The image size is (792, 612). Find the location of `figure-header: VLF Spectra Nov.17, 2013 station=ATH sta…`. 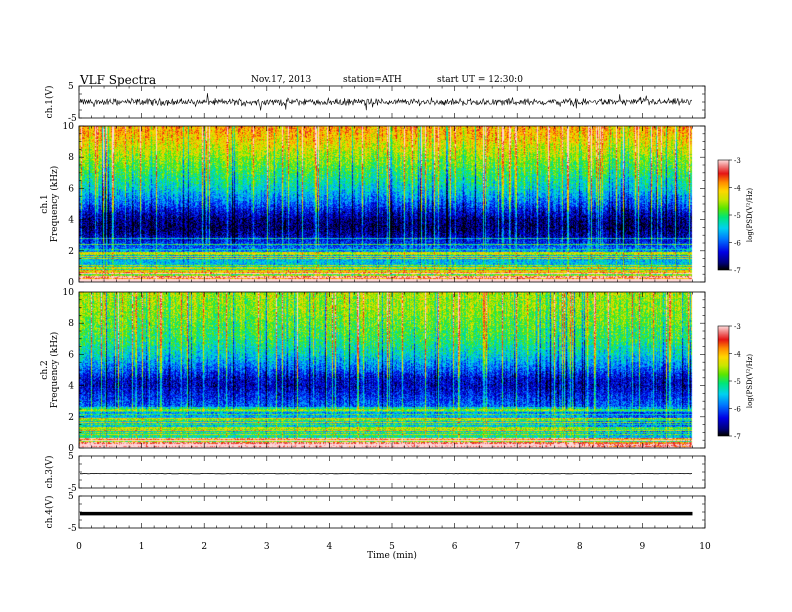

figure-header: VLF Spectra Nov.17, 2013 station=ATH sta… is located at coordinates (396, 45).